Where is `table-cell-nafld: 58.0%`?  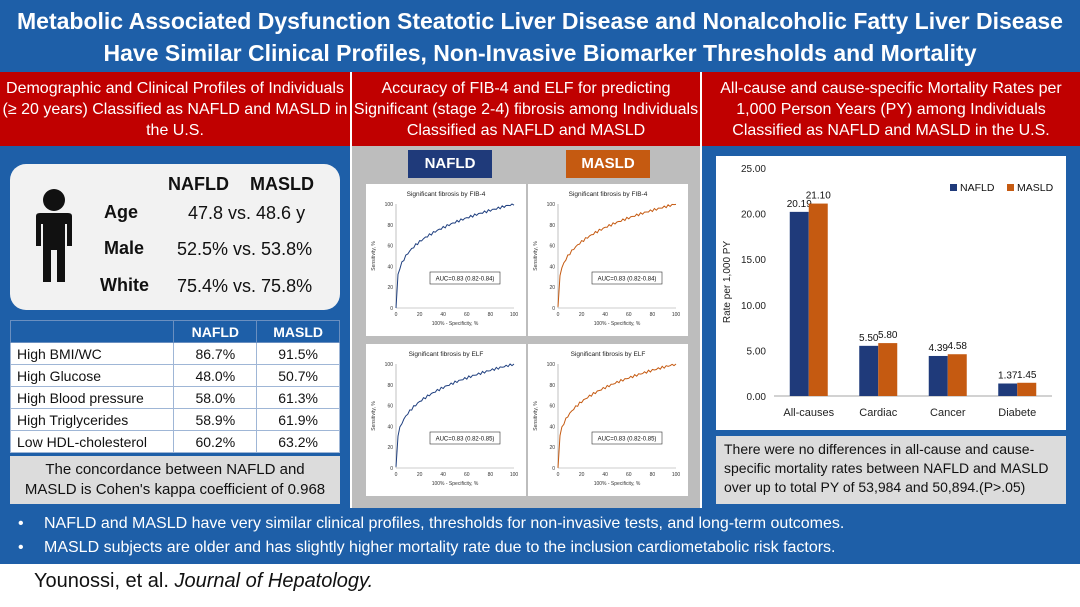
table-cell-nafld: 58.0% is located at coordinates (215, 397).